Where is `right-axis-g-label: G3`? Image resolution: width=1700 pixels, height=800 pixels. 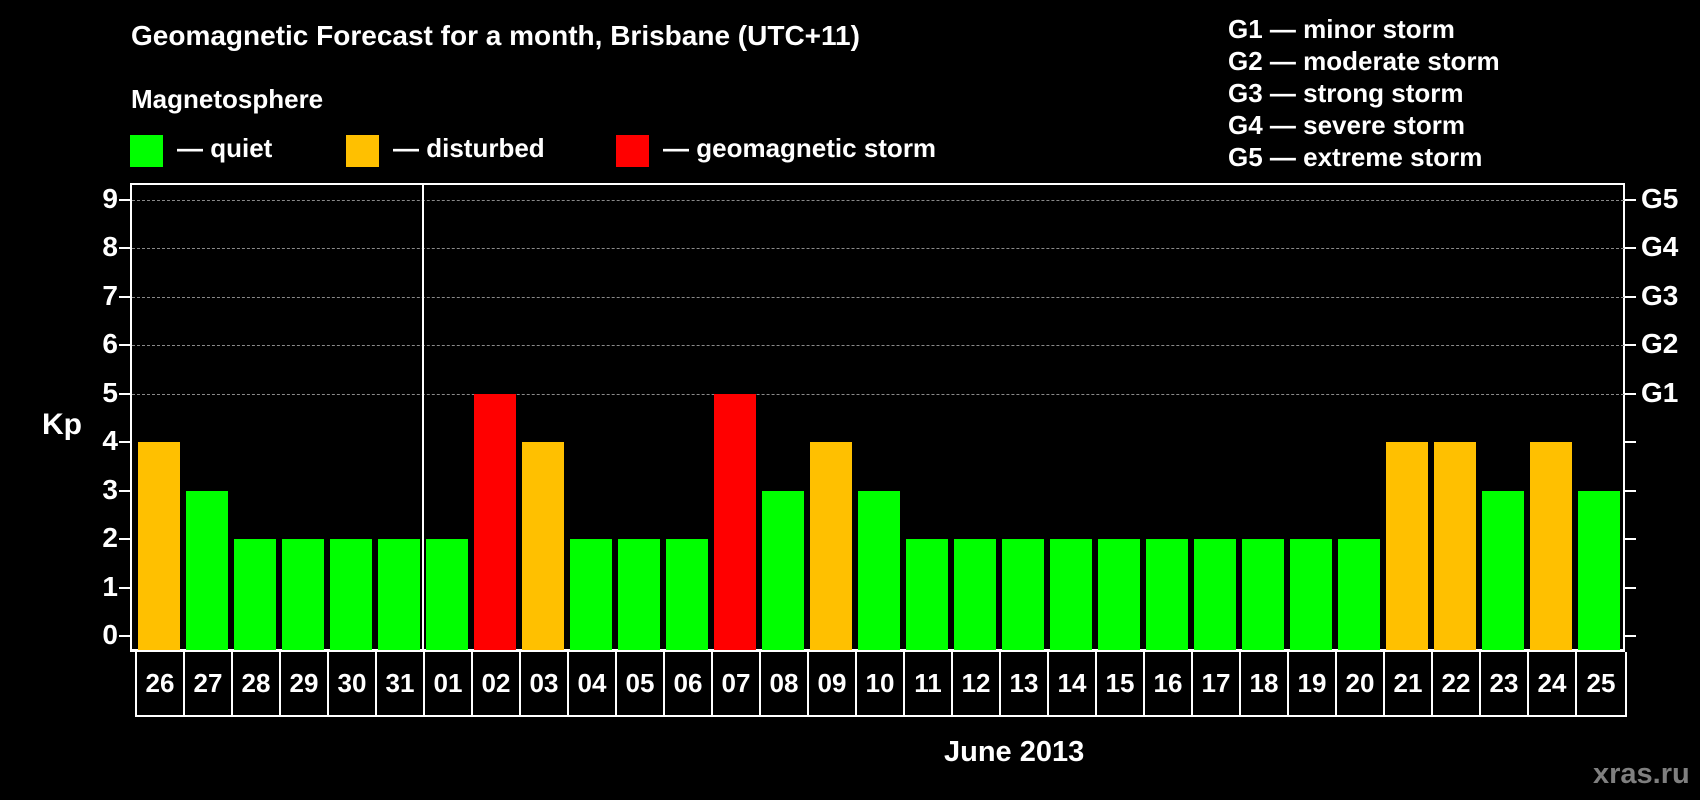 right-axis-g-label: G3 is located at coordinates (1660, 295).